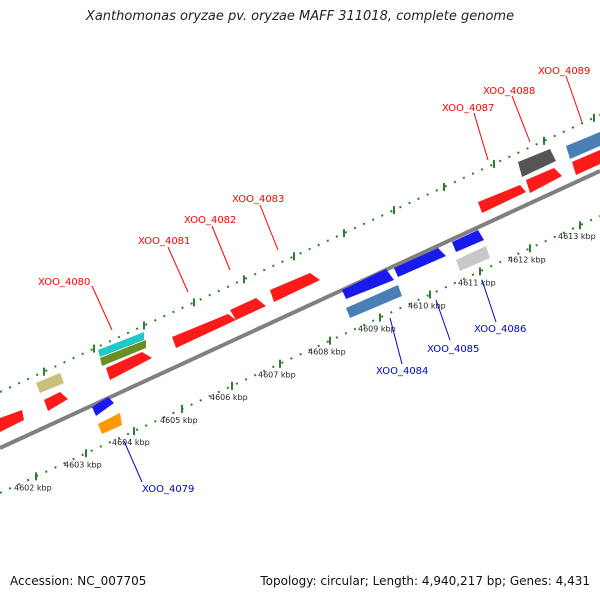  Describe the element at coordinates (78, 581) in the screenshot. I see `accession-text: Accession: NC_007705` at that location.